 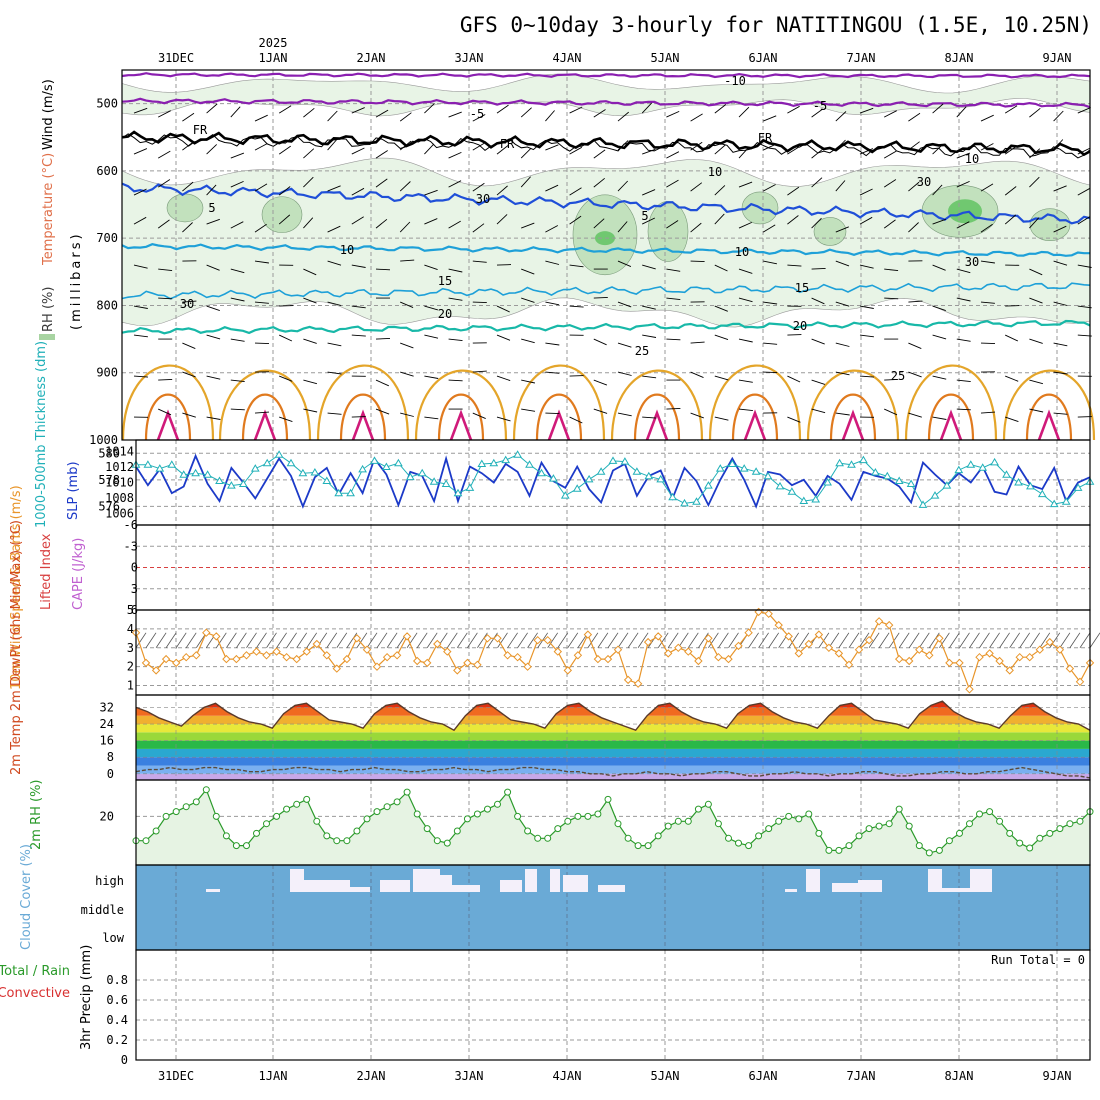 I want to click on contour-label-t_minus5: -5, so click(x=477, y=114).